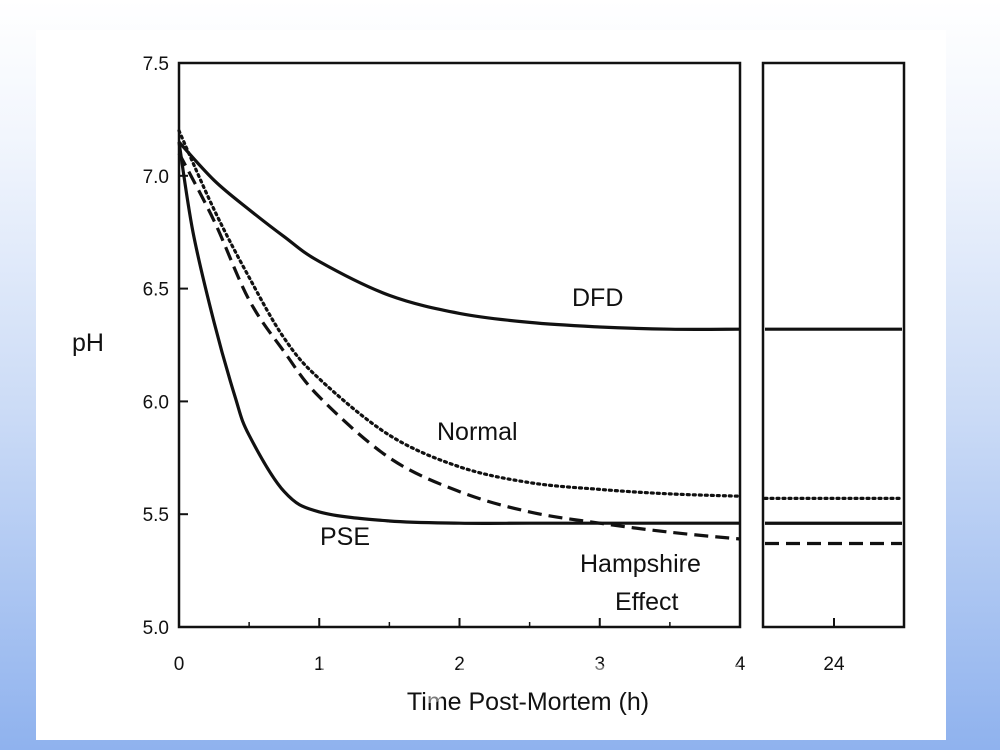 The height and width of the screenshot is (750, 1000). I want to click on x-tick-label: 2, so click(459, 664).